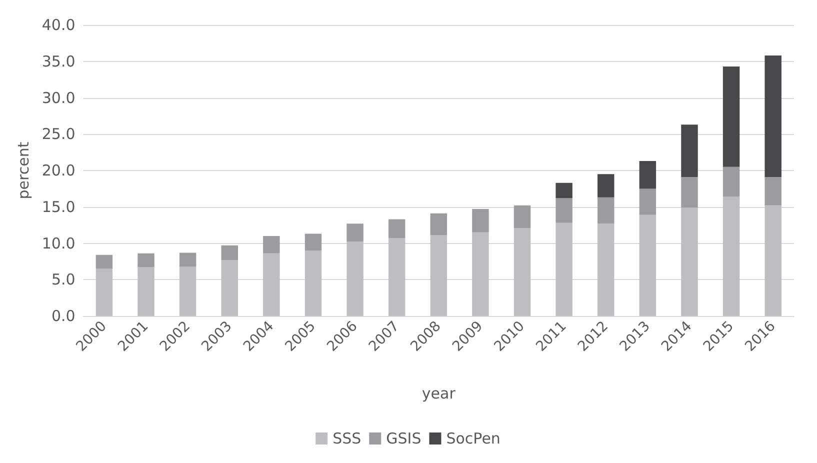  I want to click on y-tick-label: 0.0, so click(63, 316).